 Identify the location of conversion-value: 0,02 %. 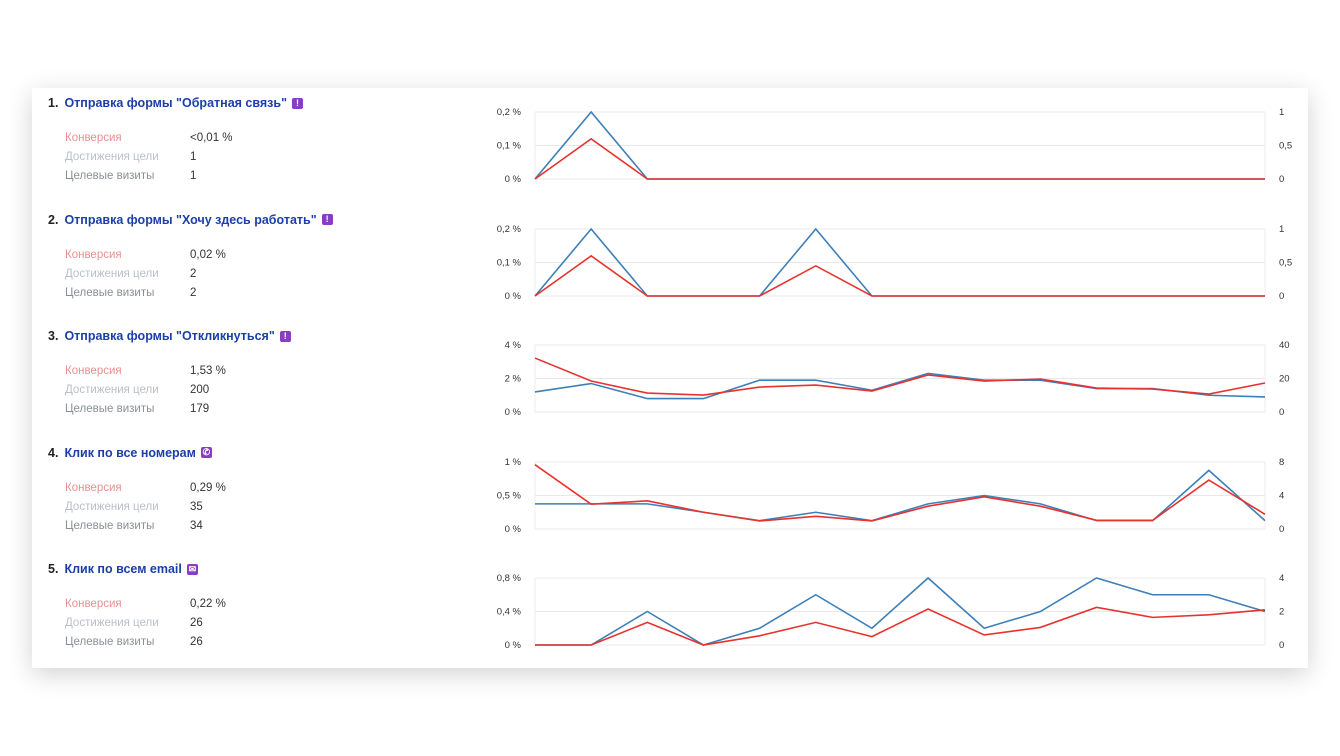
(208, 254).